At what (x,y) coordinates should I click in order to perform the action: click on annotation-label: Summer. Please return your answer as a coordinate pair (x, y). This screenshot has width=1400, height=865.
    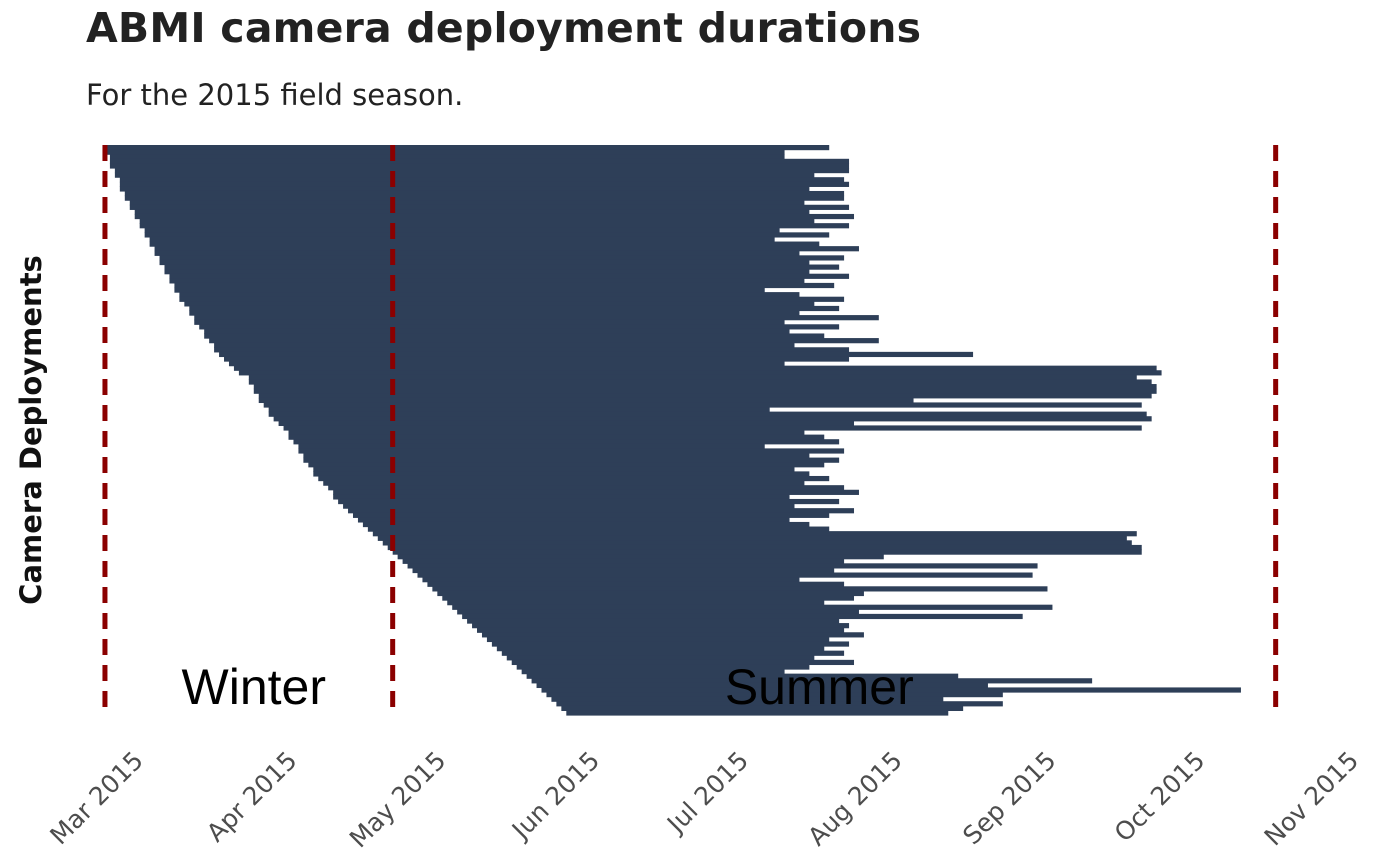
    Looking at the image, I should click on (819, 687).